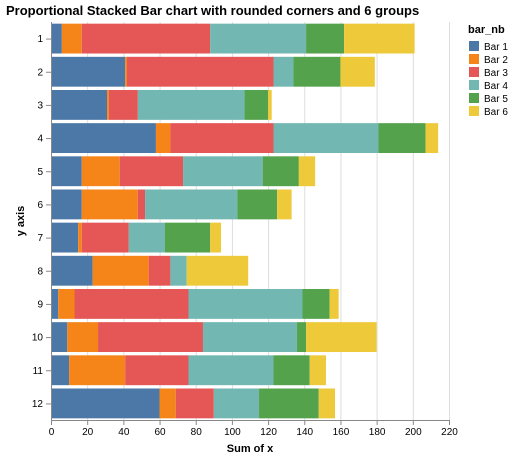 This screenshot has width=515, height=459. Describe the element at coordinates (40, 271) in the screenshot. I see `y-tick-label: 8` at that location.